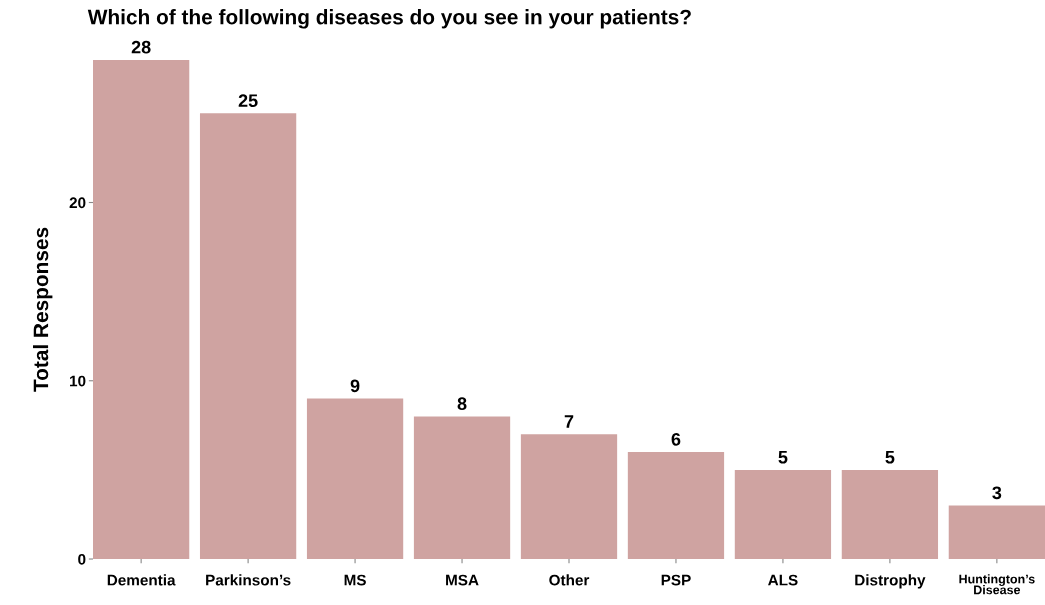  What do you see at coordinates (569, 421) in the screenshot?
I see `data-label: 7` at bounding box center [569, 421].